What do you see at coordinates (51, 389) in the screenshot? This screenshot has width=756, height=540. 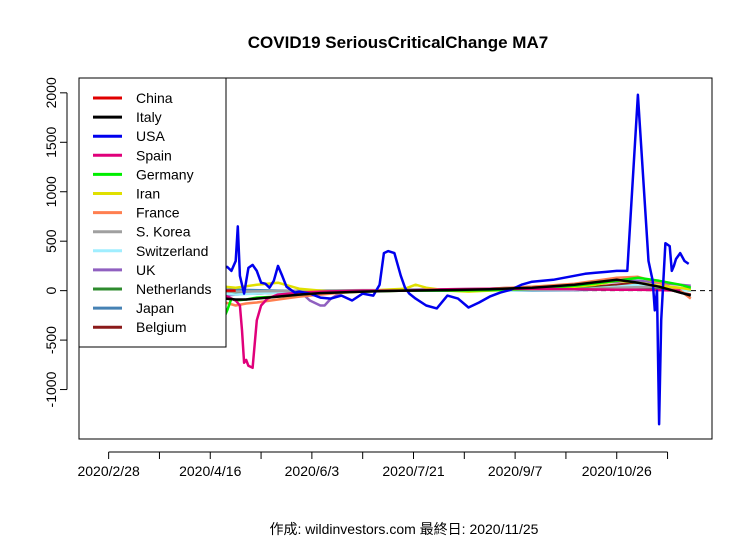 I see `y-tick-label: -1000` at bounding box center [51, 389].